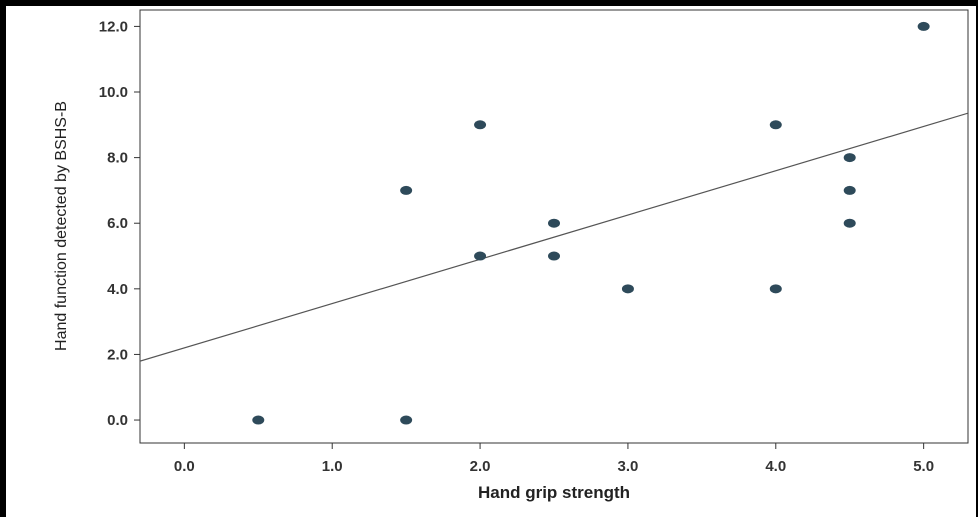 This screenshot has width=978, height=517. What do you see at coordinates (61, 226) in the screenshot?
I see `y-axis-title: Hand function detected by BSHS-B` at bounding box center [61, 226].